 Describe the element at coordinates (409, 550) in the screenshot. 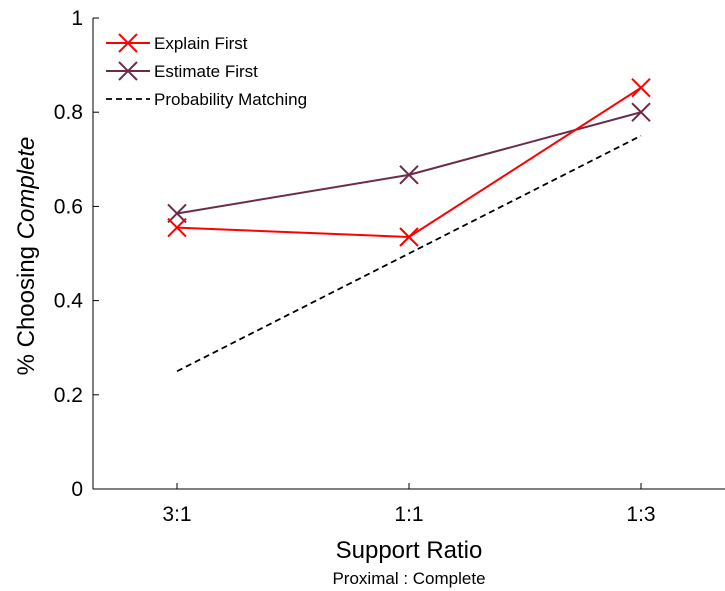

I see `x-axis-title: Support Ratio` at that location.